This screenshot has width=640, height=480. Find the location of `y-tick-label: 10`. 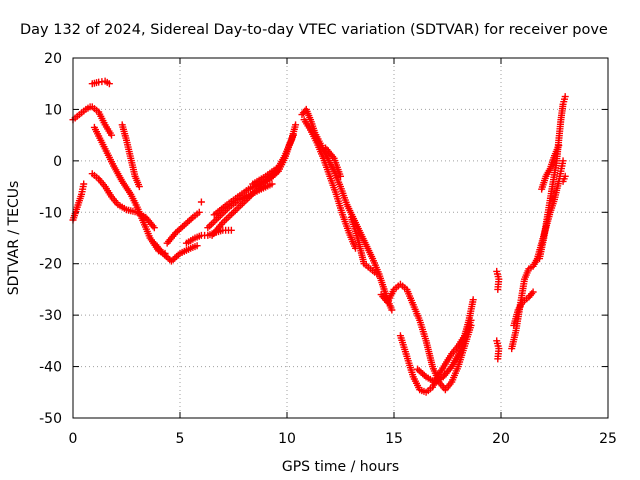

y-tick-label: 10 is located at coordinates (53, 110).